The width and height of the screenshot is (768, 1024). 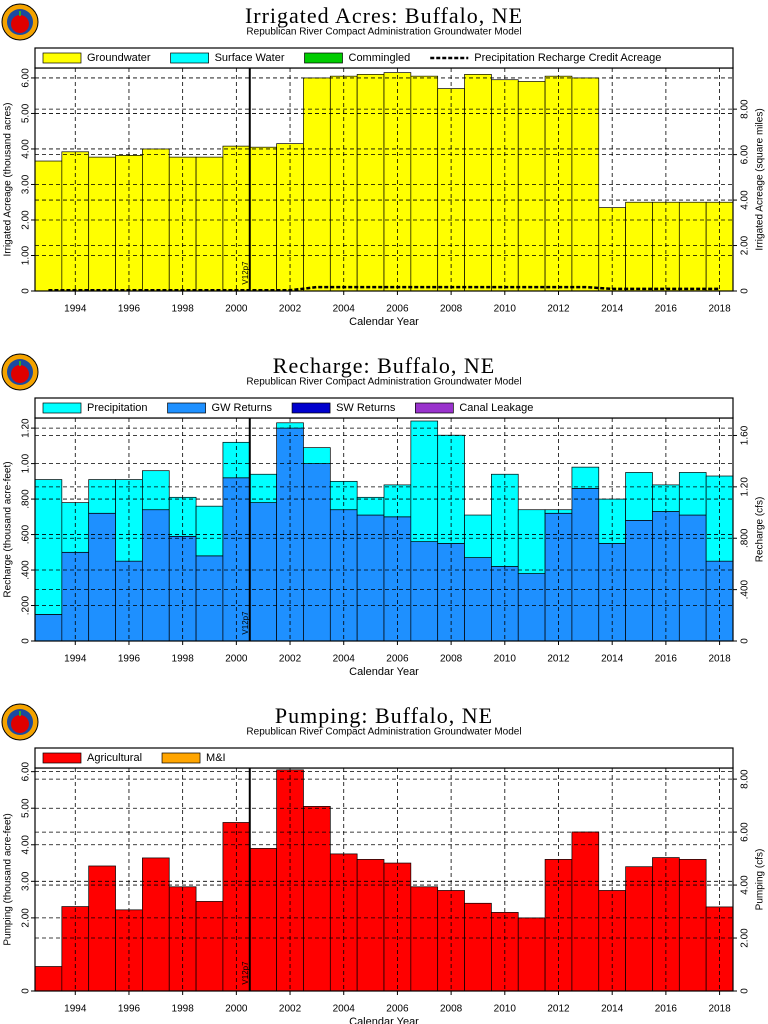 What do you see at coordinates (75, 309) in the screenshot?
I see `x-tick-label: 1994` at bounding box center [75, 309].